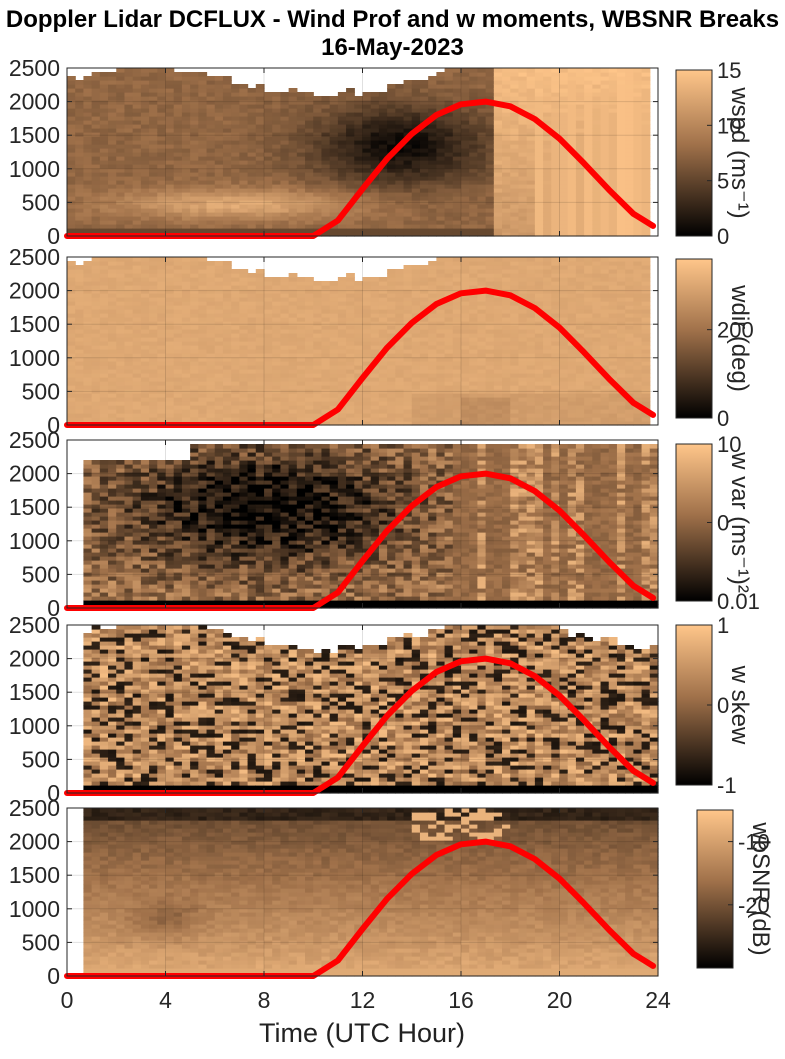 The height and width of the screenshot is (1059, 785). I want to click on heatmap-cells, so click(359, 341).